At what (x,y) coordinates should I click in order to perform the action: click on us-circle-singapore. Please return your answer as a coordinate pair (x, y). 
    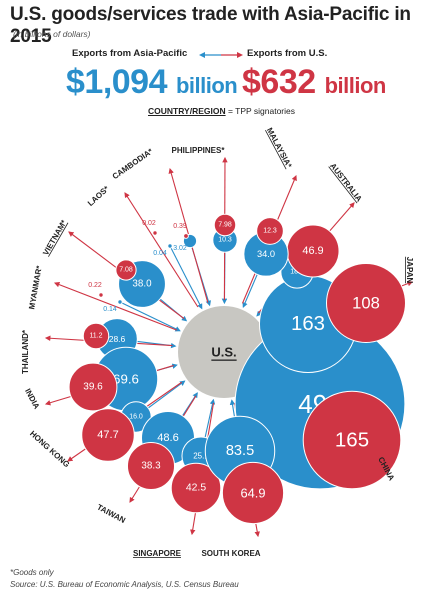
    Looking at the image, I should click on (196, 488).